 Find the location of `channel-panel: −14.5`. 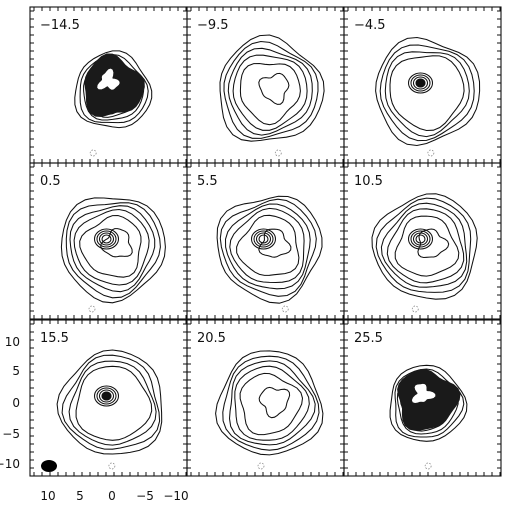

channel-panel: −14.5 is located at coordinates (108, 85).